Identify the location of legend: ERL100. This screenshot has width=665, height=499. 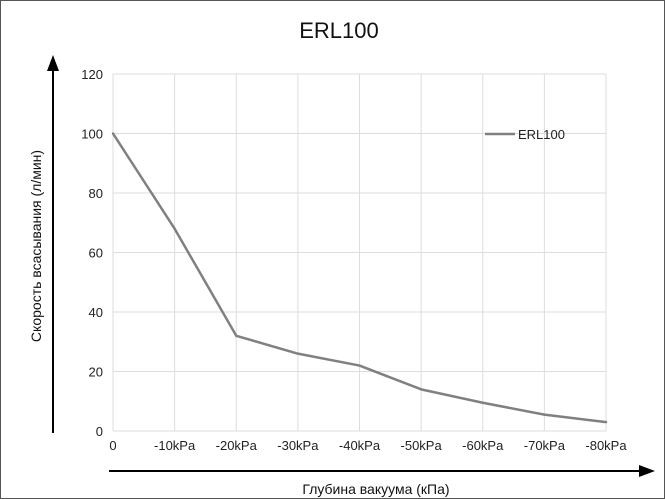
(525, 134).